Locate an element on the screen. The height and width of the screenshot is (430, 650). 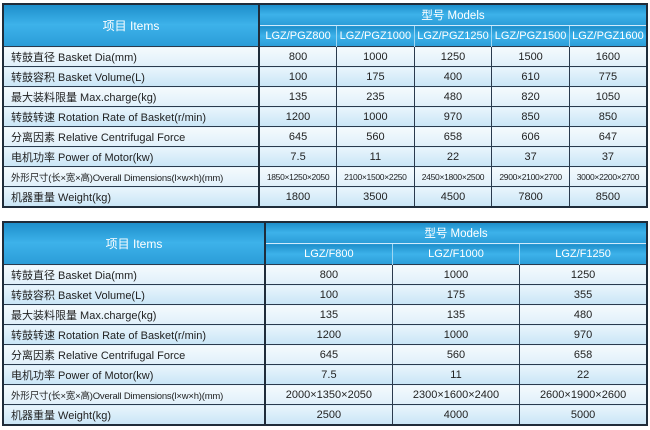
spec-row: 转鼓容积 Basket Volume(L) 100 175 400 610 775 is located at coordinates (325, 76).